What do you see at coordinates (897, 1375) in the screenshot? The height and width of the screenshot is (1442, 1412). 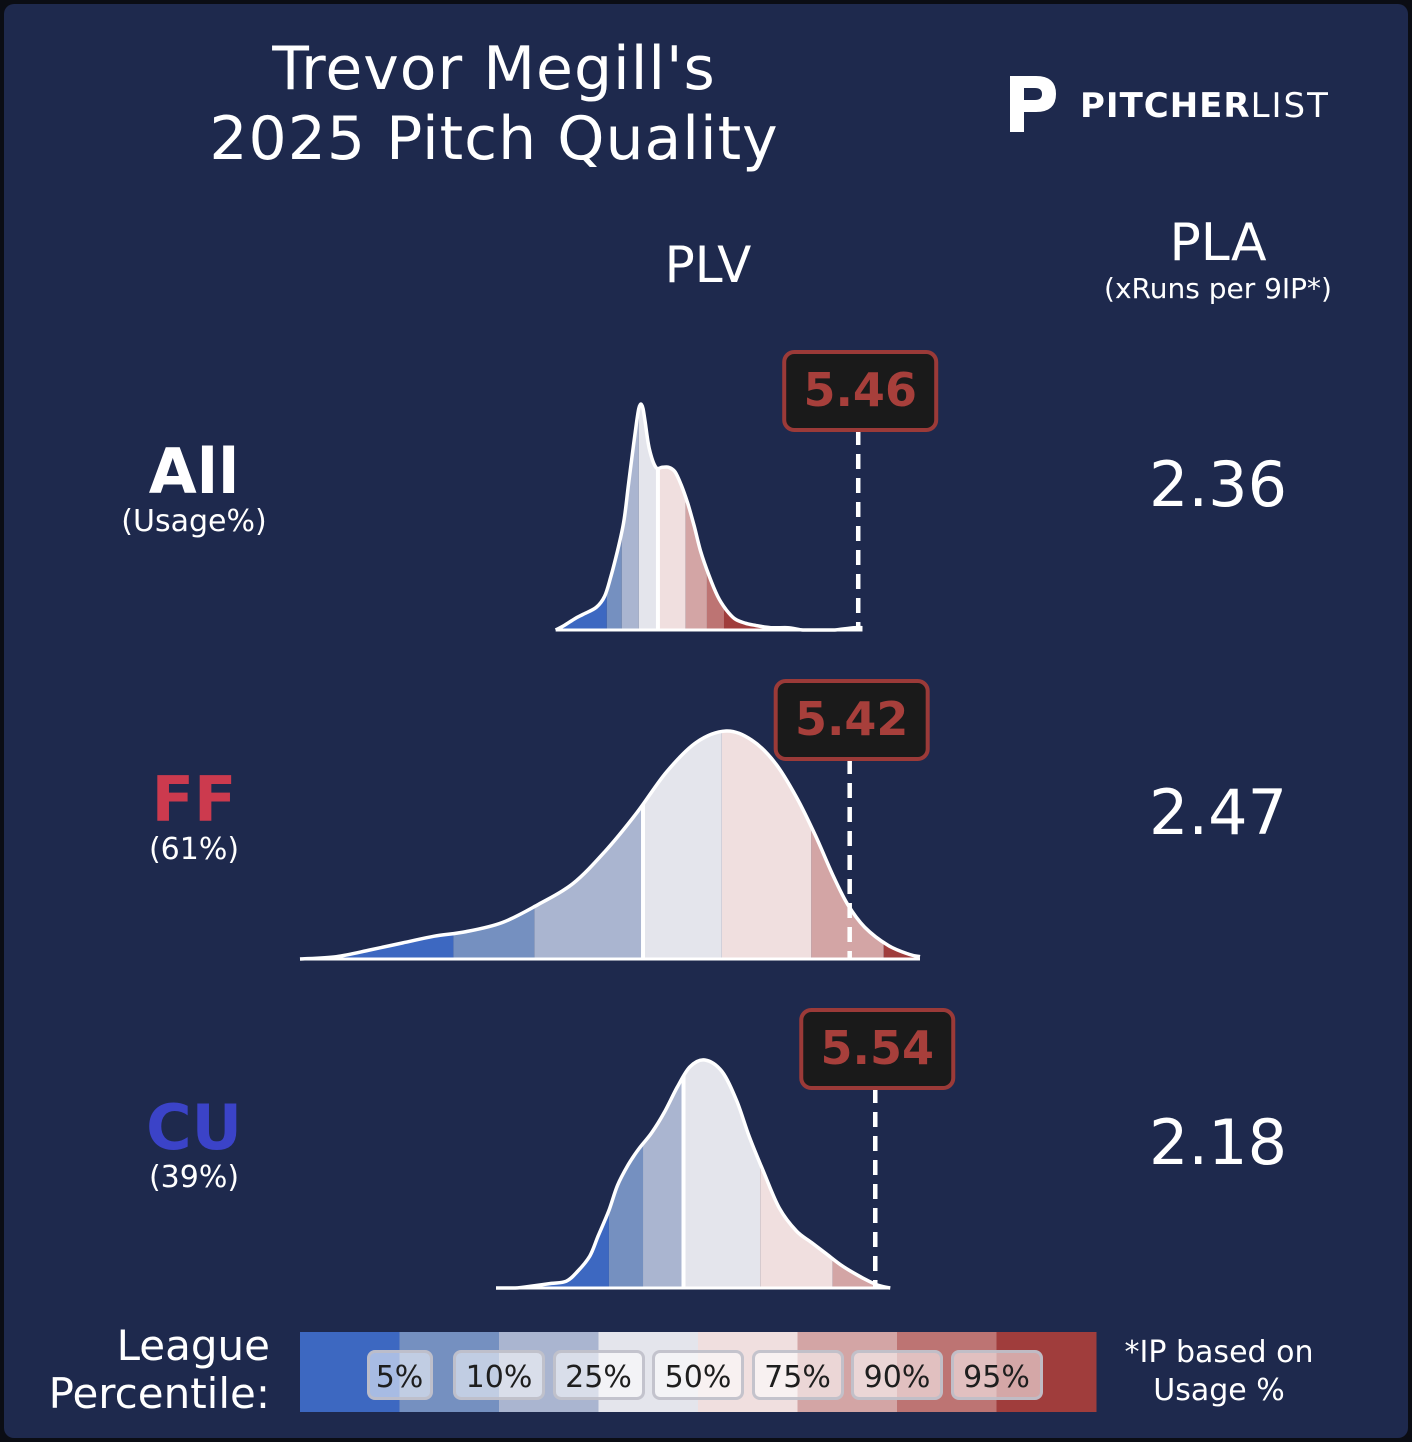 I see `percentile-pill: 90%` at bounding box center [897, 1375].